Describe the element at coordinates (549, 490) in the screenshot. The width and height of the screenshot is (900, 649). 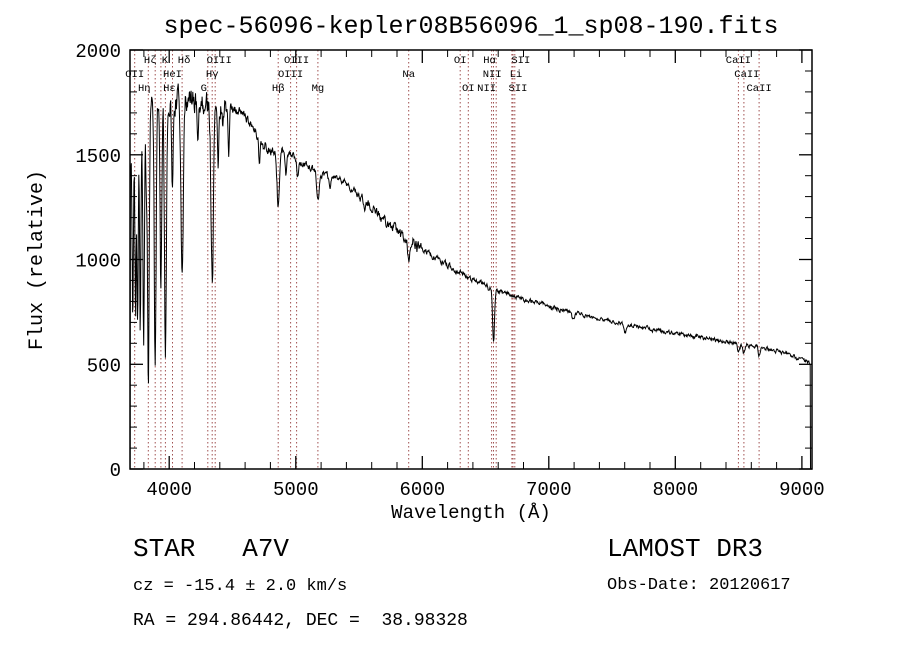
I see `x-tick-label: 7000` at that location.